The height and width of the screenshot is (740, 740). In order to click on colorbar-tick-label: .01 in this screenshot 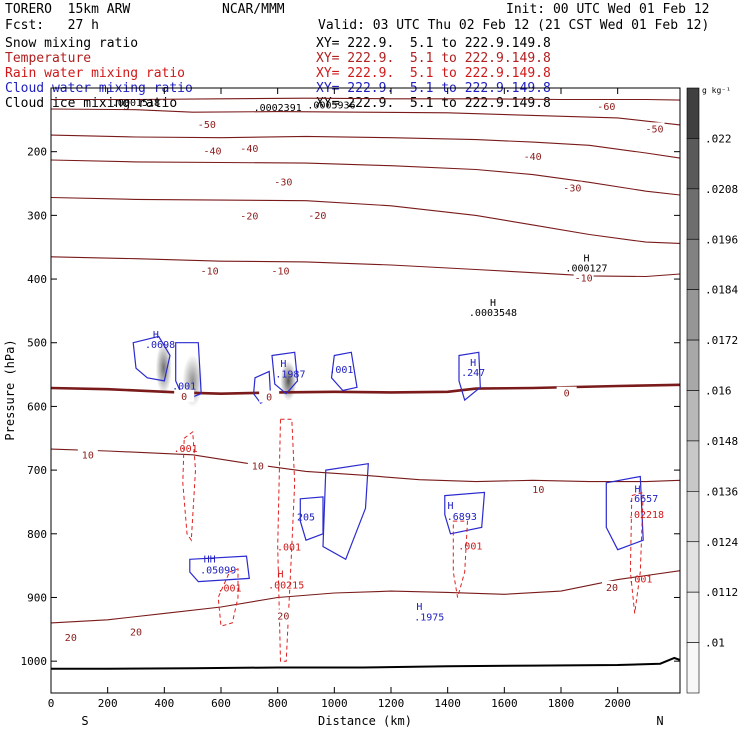, I will do `click(715, 643)`.